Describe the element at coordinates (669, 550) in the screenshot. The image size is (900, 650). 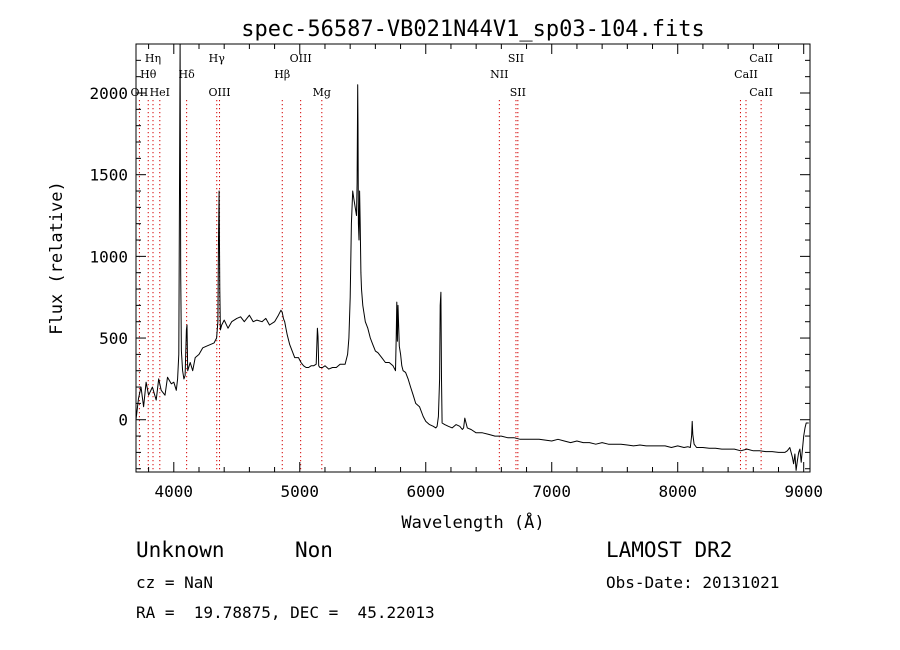
I see `survey-name: LAMOST DR2` at that location.